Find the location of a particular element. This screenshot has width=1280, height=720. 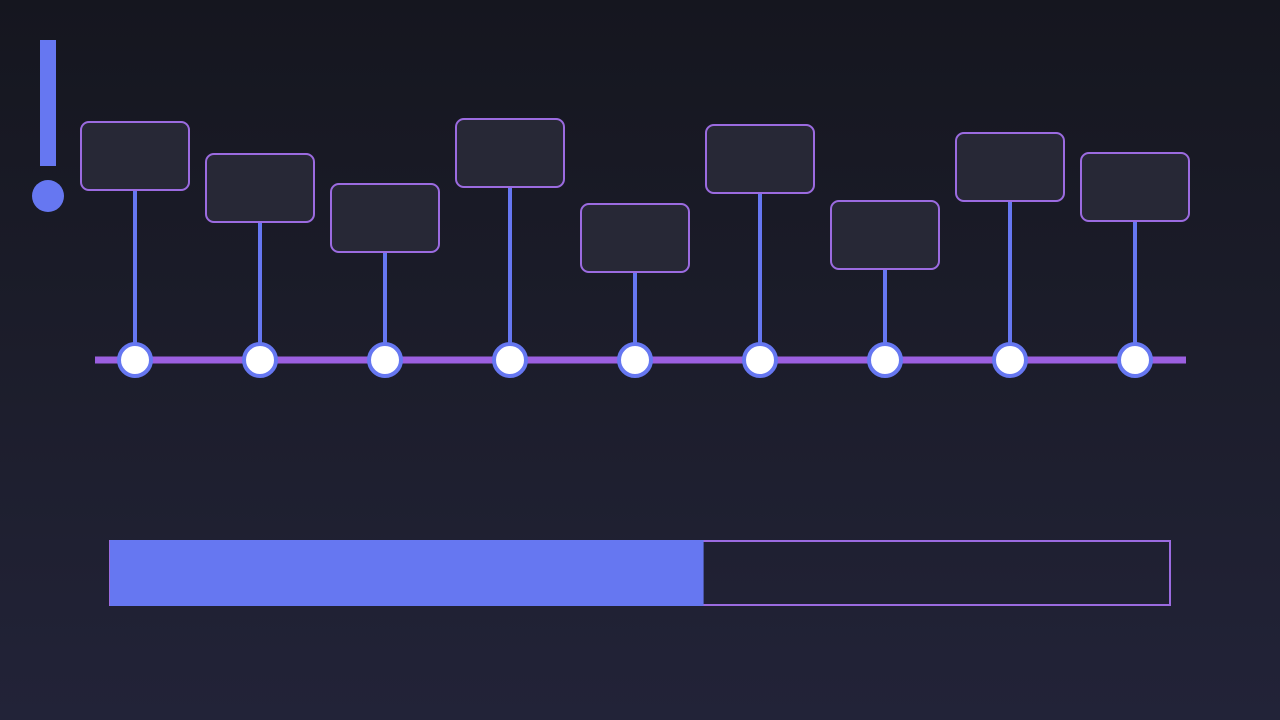

progress-bar is located at coordinates (640, 573).